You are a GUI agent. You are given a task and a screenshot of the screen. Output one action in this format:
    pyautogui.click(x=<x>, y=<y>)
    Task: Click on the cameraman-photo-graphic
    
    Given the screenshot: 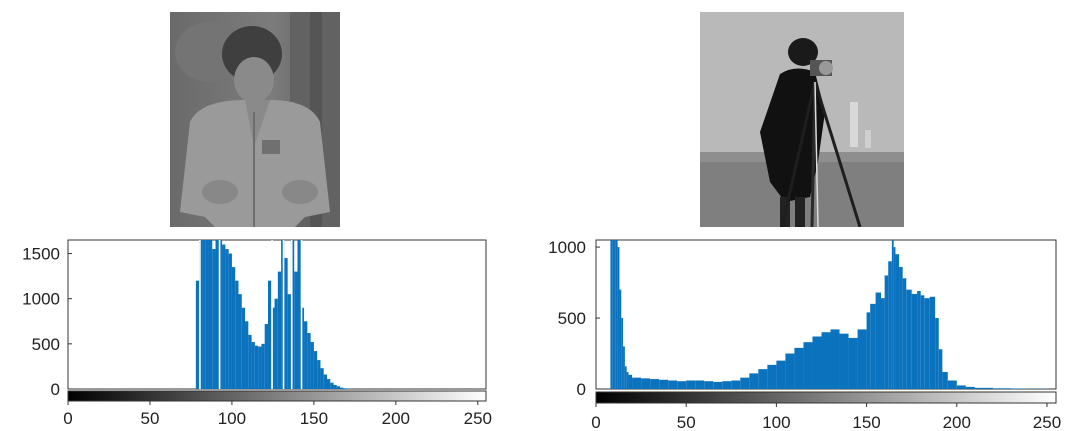 What is the action you would take?
    pyautogui.click(x=802, y=120)
    